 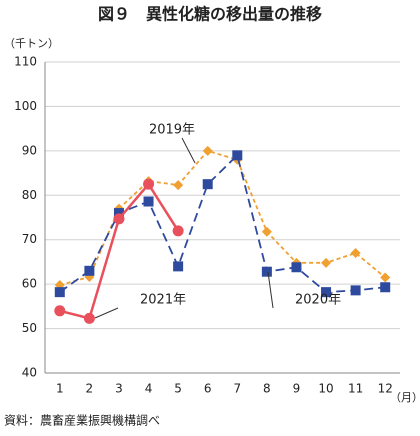 What do you see at coordinates (163, 300) in the screenshot?
I see `series-label: 2021年` at bounding box center [163, 300].